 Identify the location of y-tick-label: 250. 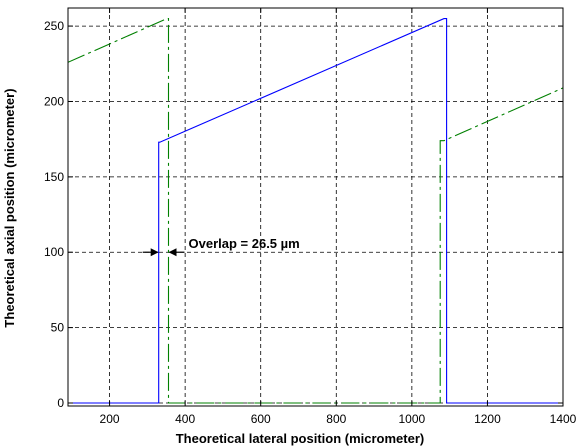
(54, 26).